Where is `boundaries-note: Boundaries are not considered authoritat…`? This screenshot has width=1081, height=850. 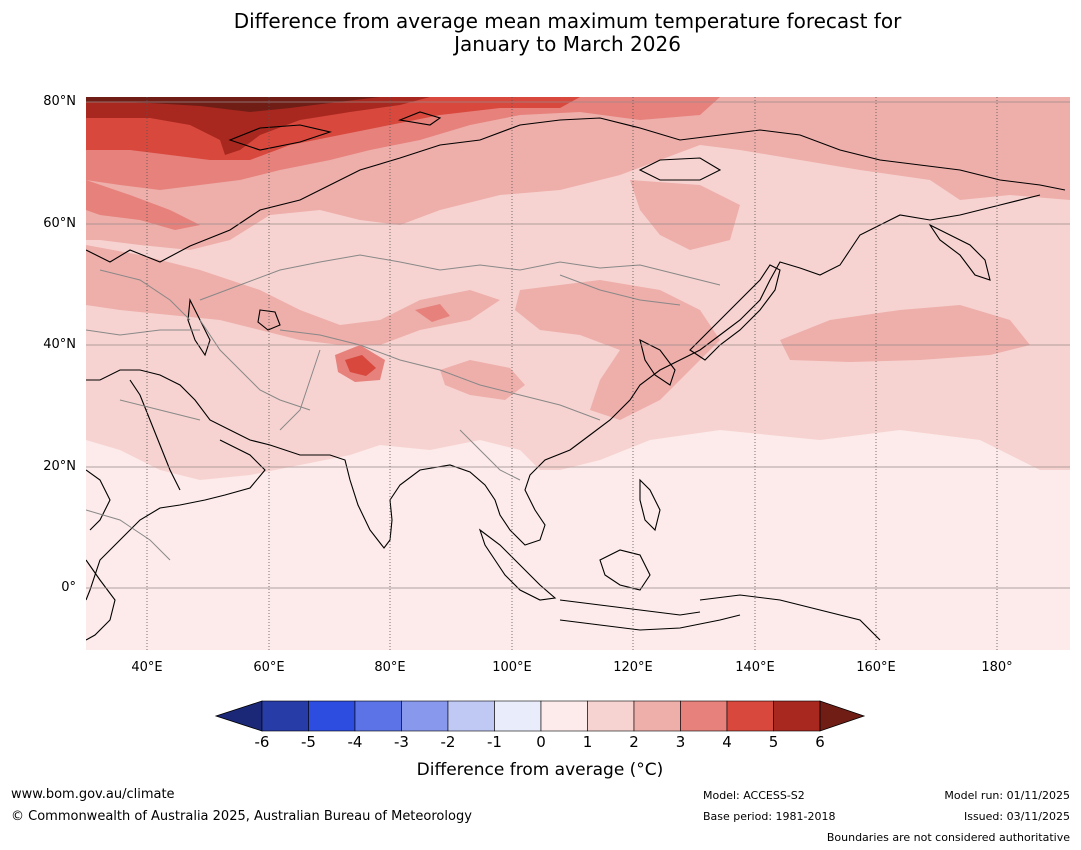
boundaries-note: Boundaries are not considered authoritat… is located at coordinates (948, 837).